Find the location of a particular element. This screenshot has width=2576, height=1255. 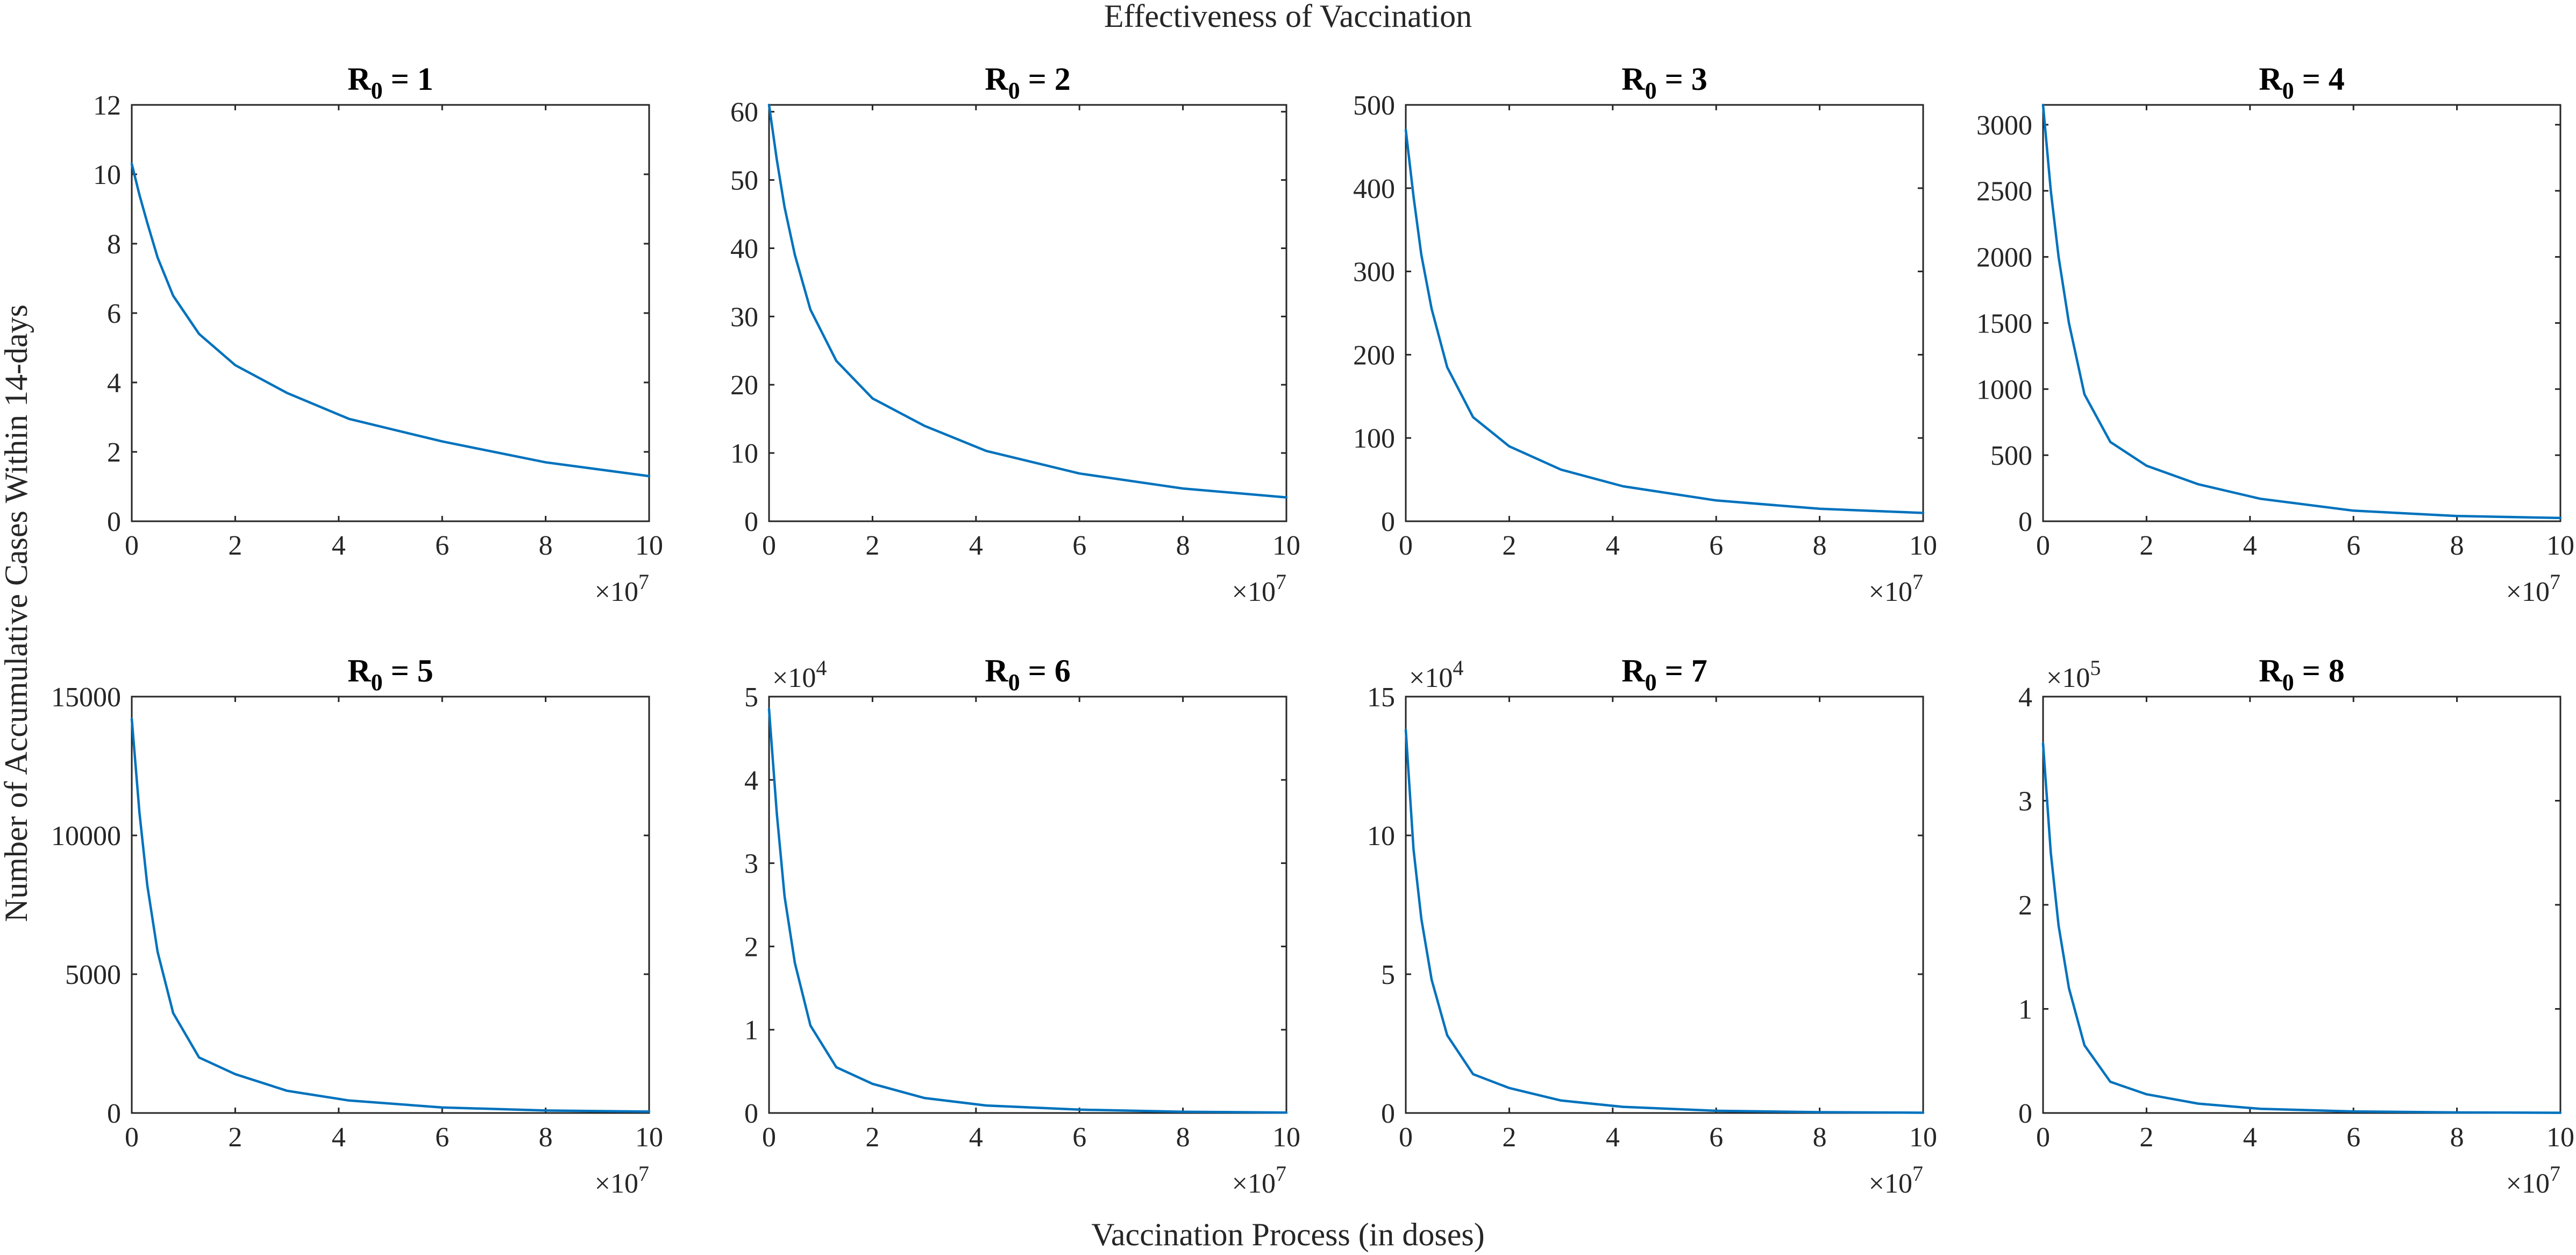

y-tick-label: 15000 is located at coordinates (86, 697).